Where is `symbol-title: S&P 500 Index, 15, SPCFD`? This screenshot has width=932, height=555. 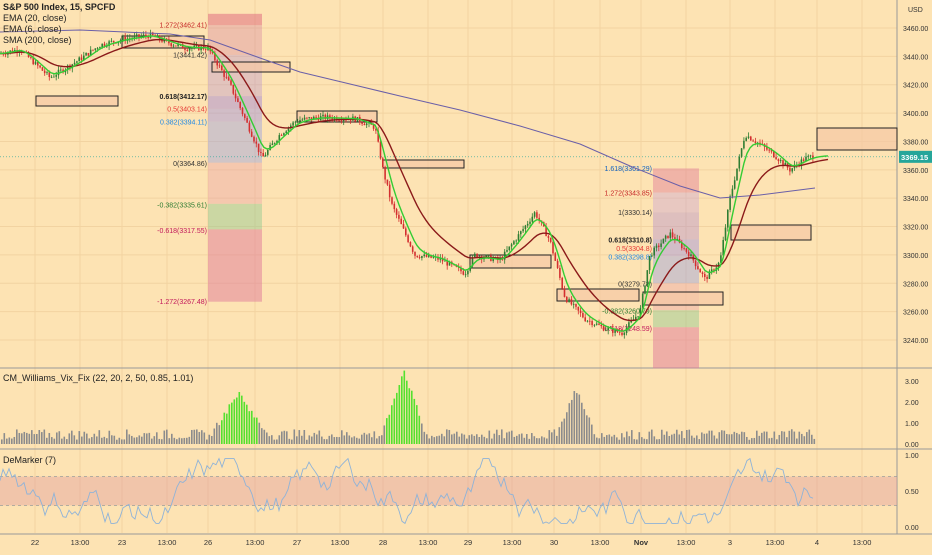
symbol-title: S&P 500 Index, 15, SPCFD is located at coordinates (59, 7).